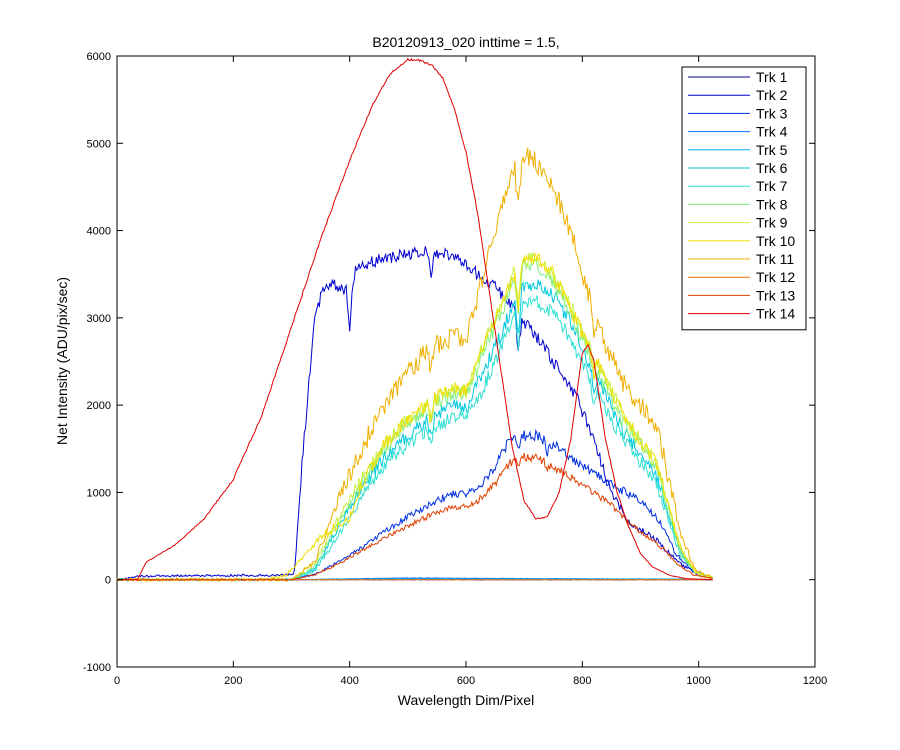 This screenshot has width=900, height=750. What do you see at coordinates (815, 681) in the screenshot?
I see `x-tick-label: 1200` at bounding box center [815, 681].